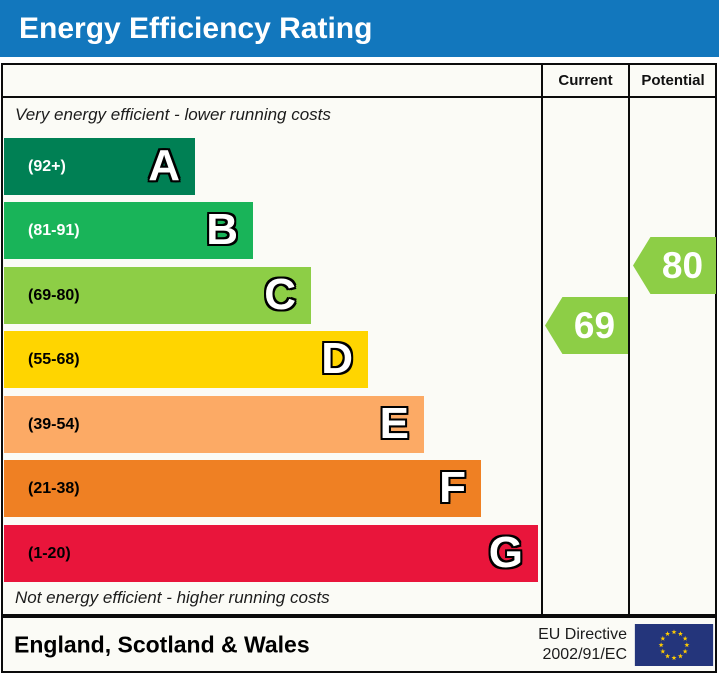 Image resolution: width=719 pixels, height=675 pixels. Describe the element at coordinates (584, 654) in the screenshot. I see `eu-directive-line2: 2002/91/EC` at that location.